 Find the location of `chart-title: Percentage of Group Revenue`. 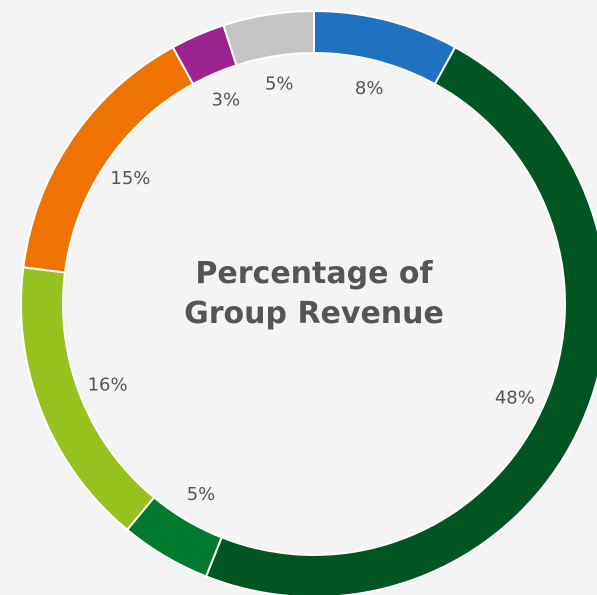

chart-title: Percentage of Group Revenue is located at coordinates (314, 293).